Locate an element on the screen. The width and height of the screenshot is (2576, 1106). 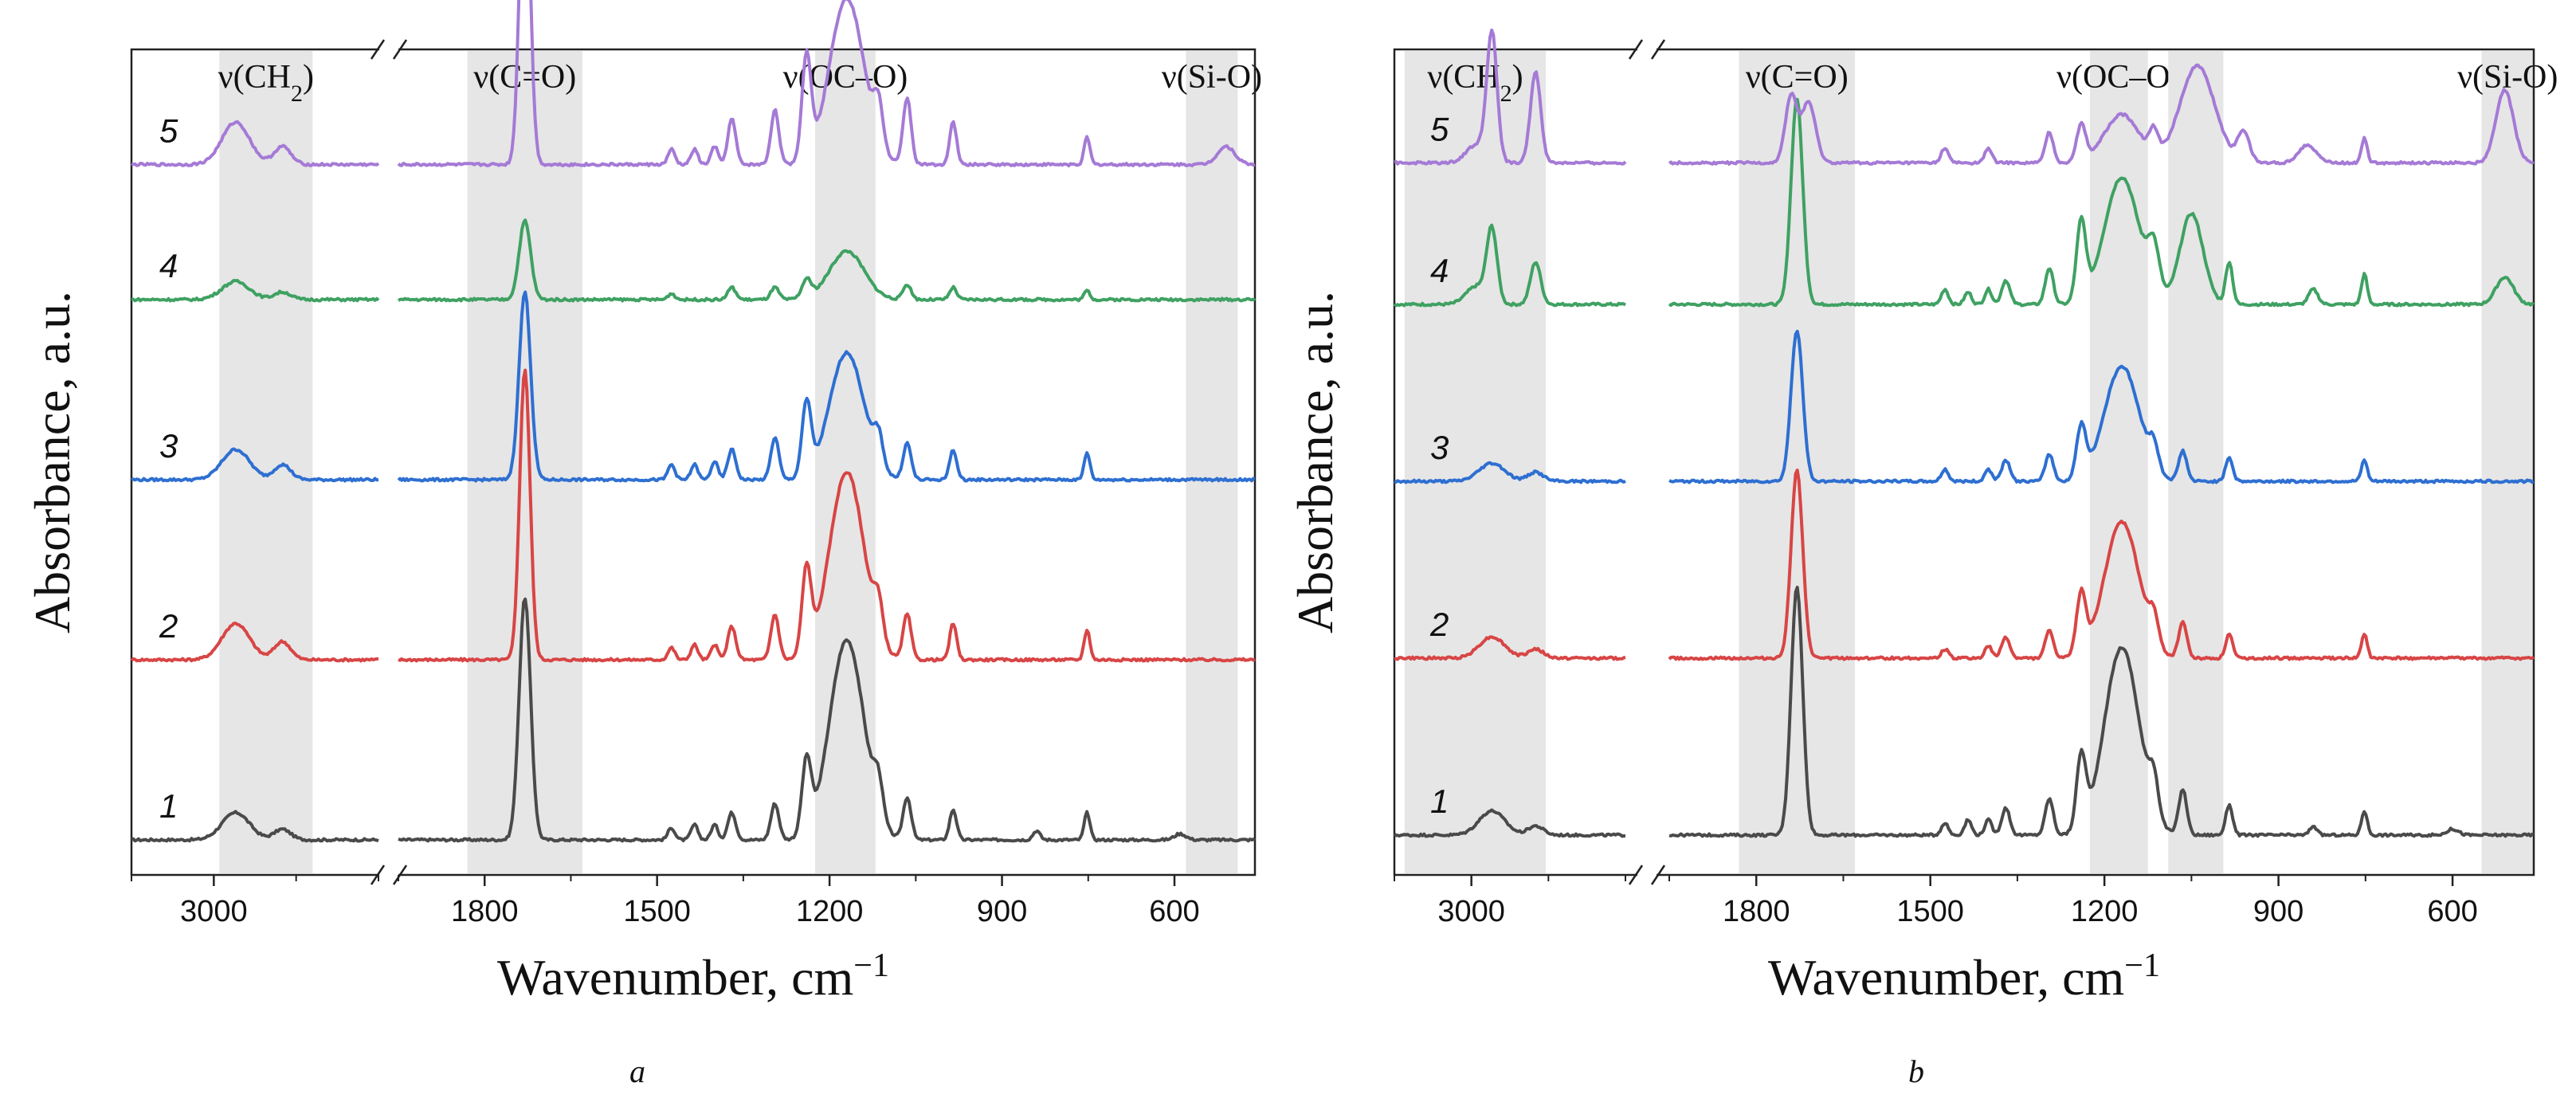
band-label-main: ν(OC–O) is located at coordinates (2119, 77).